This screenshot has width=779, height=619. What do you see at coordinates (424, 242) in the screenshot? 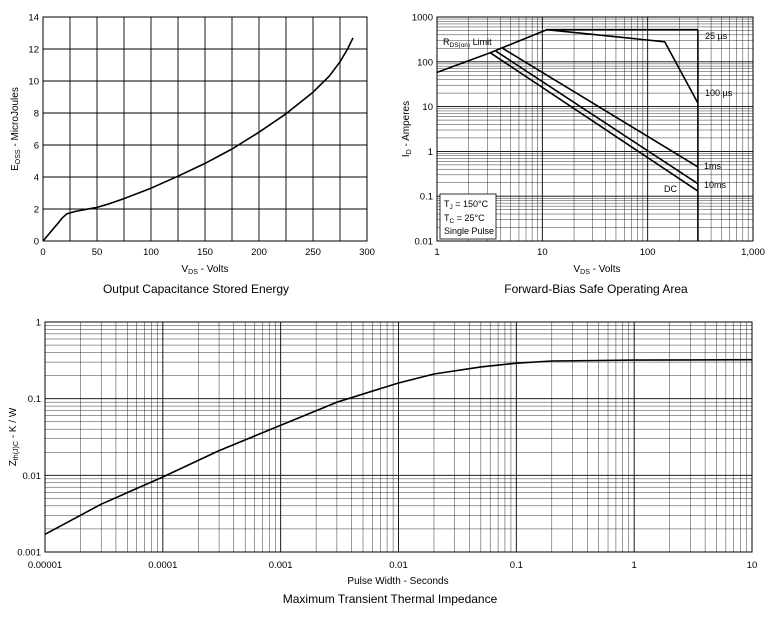
I see `soa-y-tick: 0.01` at bounding box center [424, 242].